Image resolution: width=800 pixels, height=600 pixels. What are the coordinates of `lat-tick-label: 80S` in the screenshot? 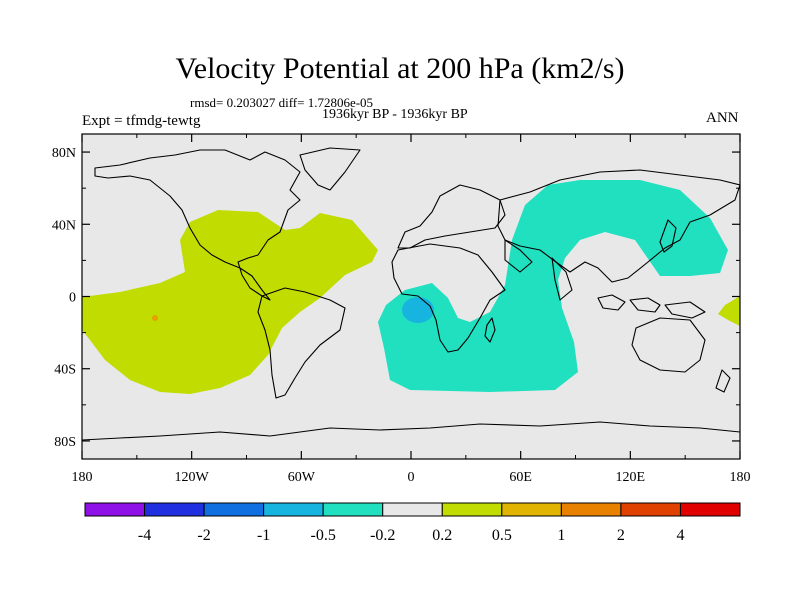 It's located at (65, 442).